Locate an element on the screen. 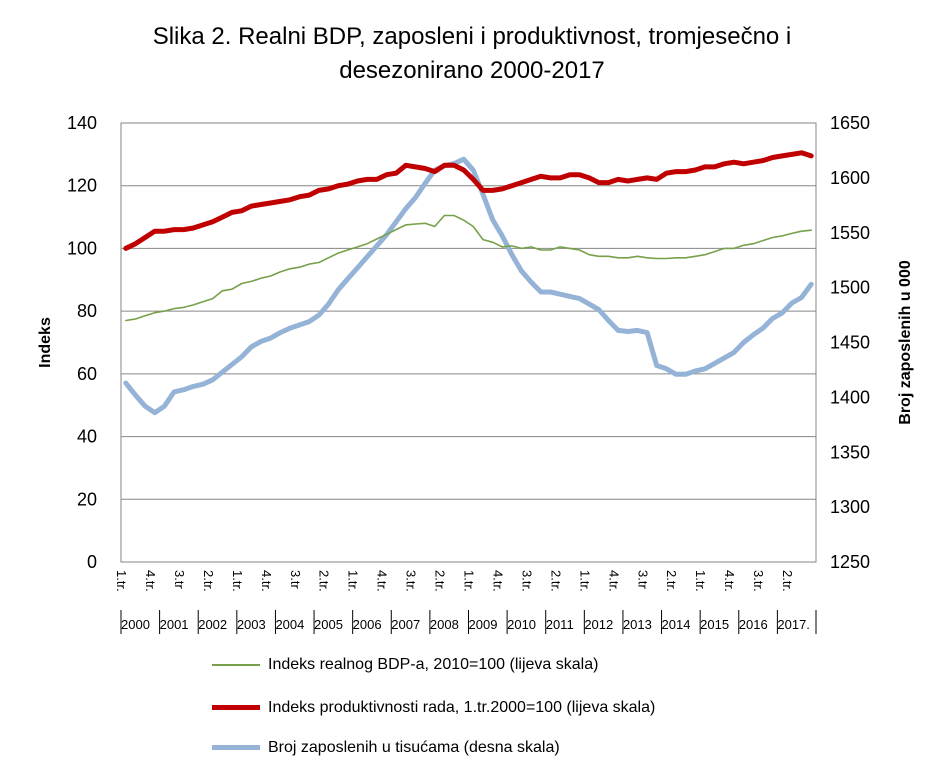 The height and width of the screenshot is (783, 944). x-year-label: 2013 is located at coordinates (637, 624).